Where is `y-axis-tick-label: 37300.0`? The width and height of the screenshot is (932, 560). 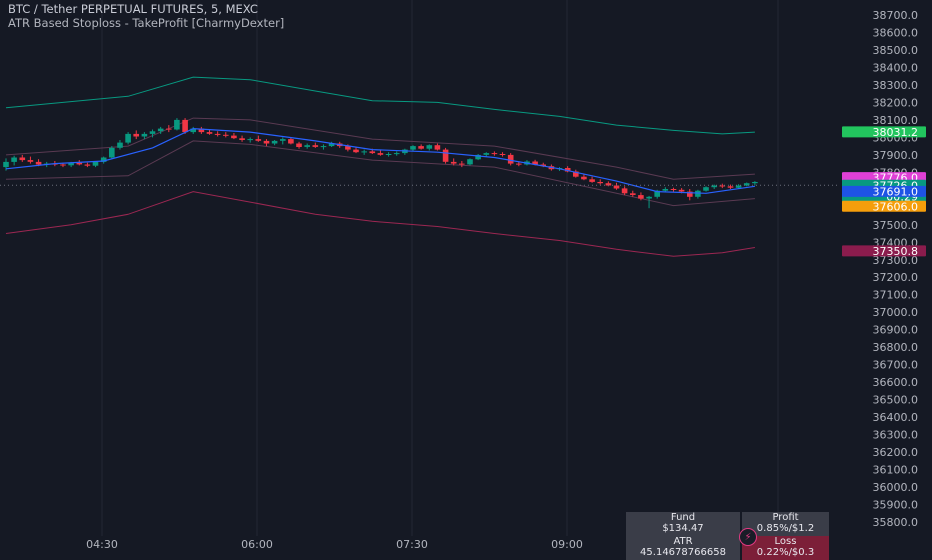 y-axis-tick-label: 37300.0 is located at coordinates (896, 260).